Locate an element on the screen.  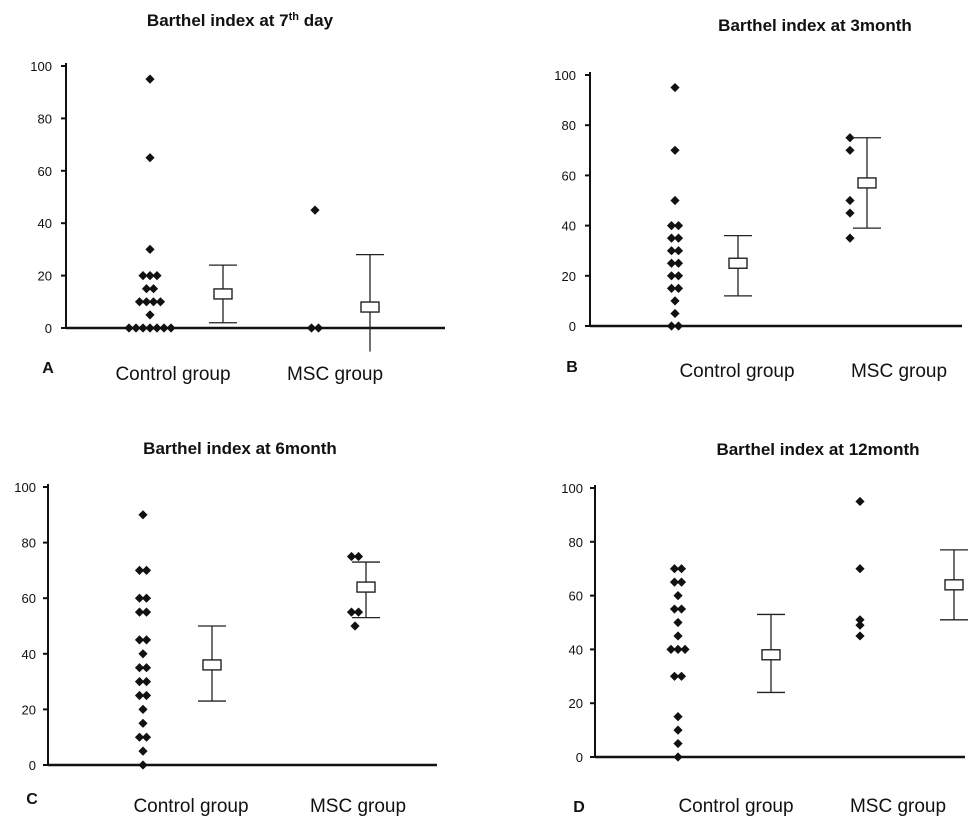
panel-letter: B is located at coordinates (572, 367).